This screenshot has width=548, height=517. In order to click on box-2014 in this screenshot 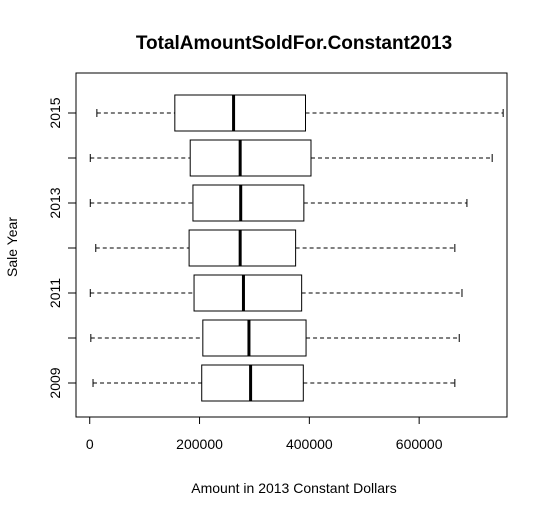, I will do `click(291, 158)`.